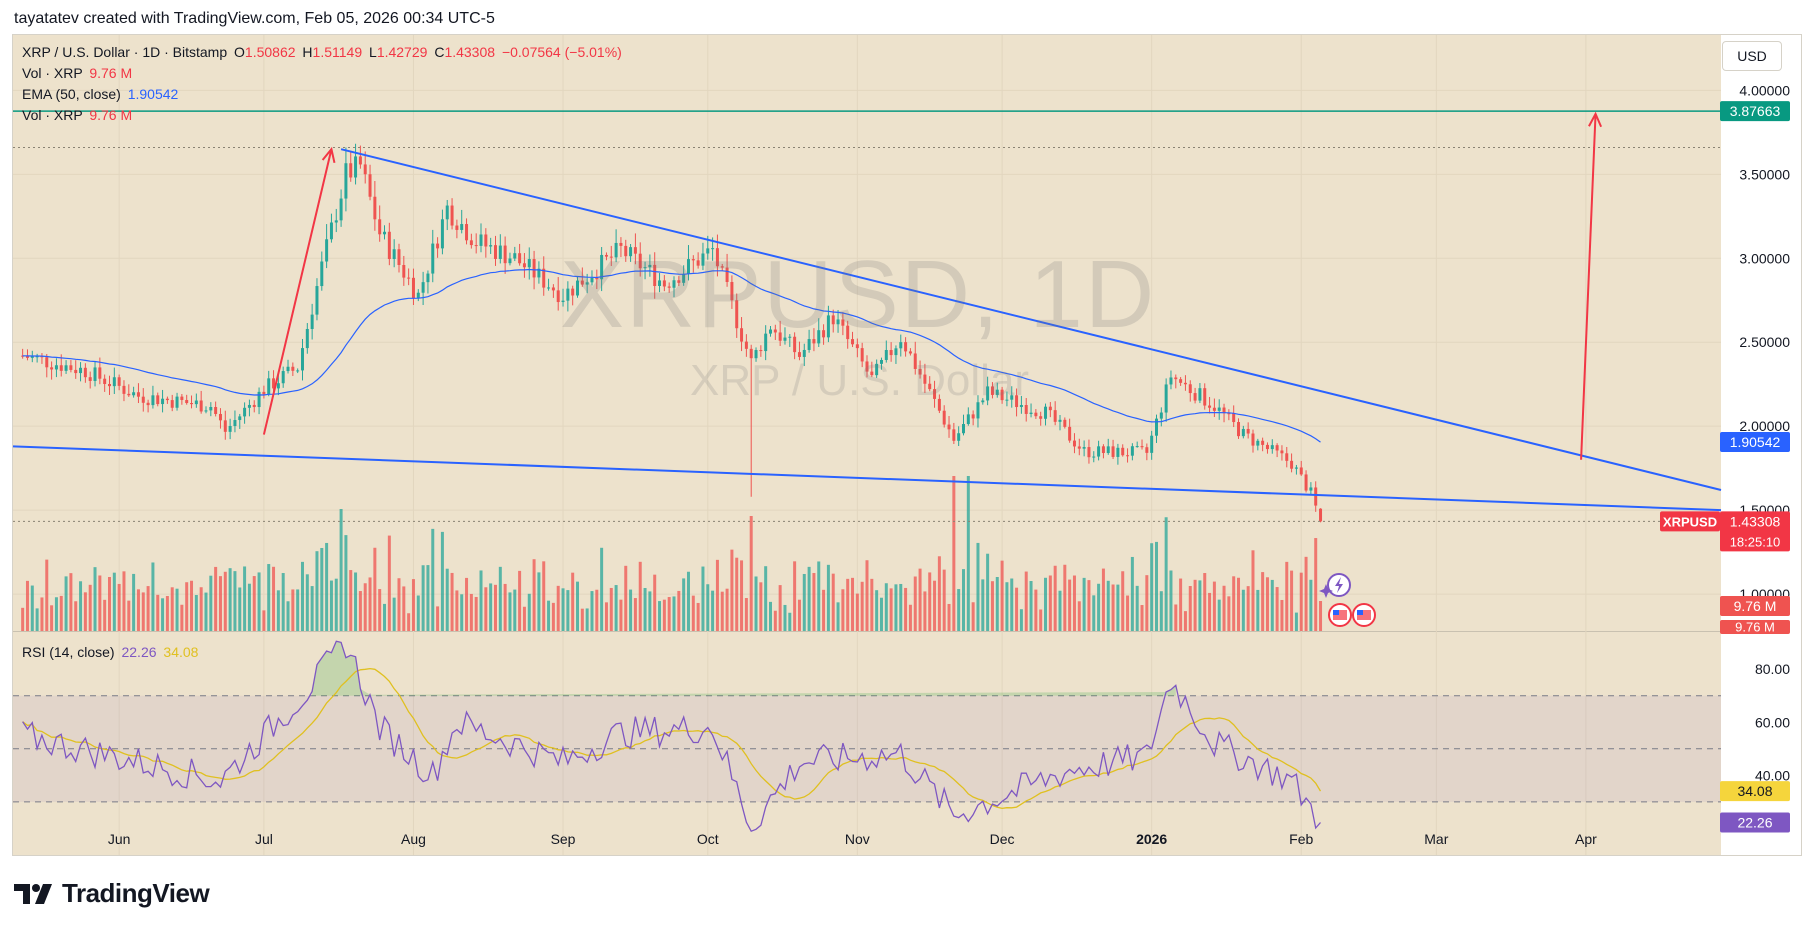 The image size is (1814, 931). Describe the element at coordinates (1690, 521) in the screenshot. I see `symbol-badge: XRPUSD` at that location.